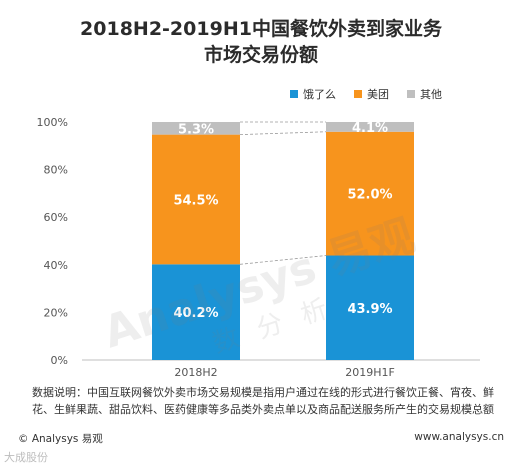 The image size is (522, 467). Describe the element at coordinates (56, 265) in the screenshot. I see `y-tick-label: 40%` at that location.